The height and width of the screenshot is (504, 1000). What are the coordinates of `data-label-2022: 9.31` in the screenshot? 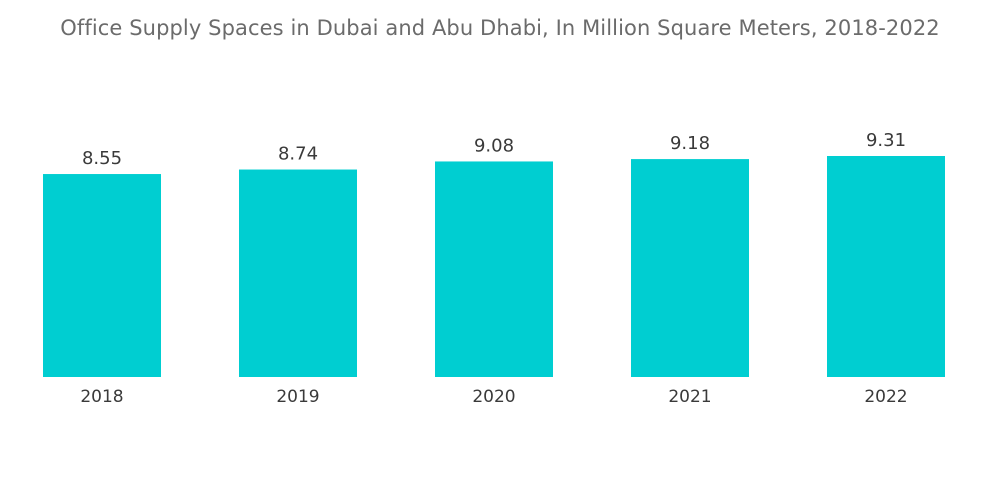 It's located at (886, 140).